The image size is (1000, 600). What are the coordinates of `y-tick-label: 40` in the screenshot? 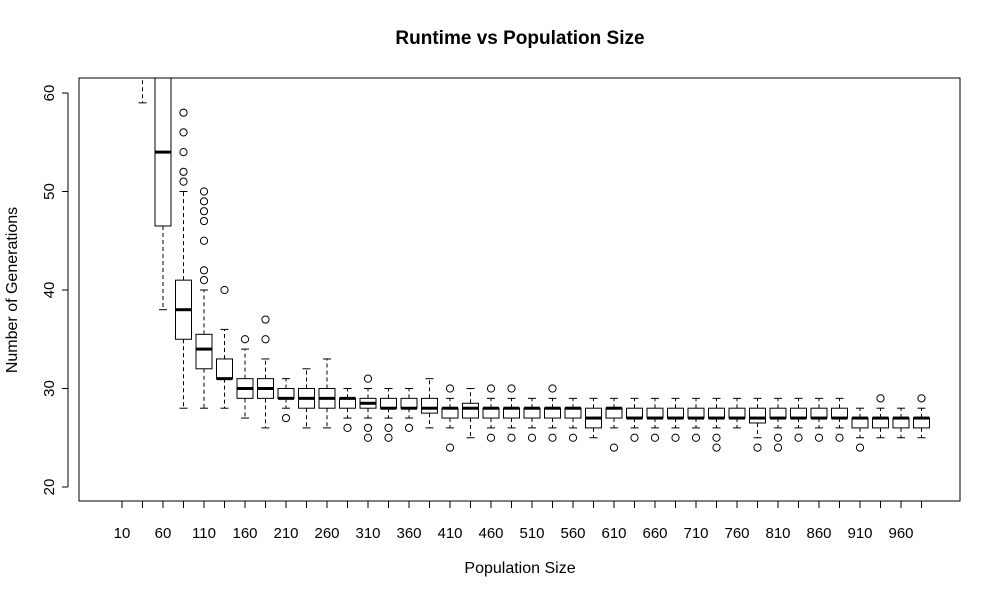 It's located at (49, 290).